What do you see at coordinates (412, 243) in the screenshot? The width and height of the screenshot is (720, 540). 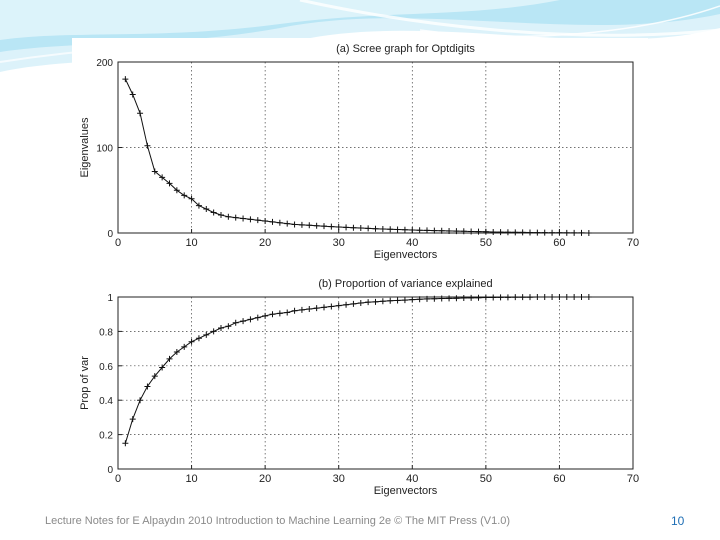 I see `chart-a-xtick-label: 40` at bounding box center [412, 243].